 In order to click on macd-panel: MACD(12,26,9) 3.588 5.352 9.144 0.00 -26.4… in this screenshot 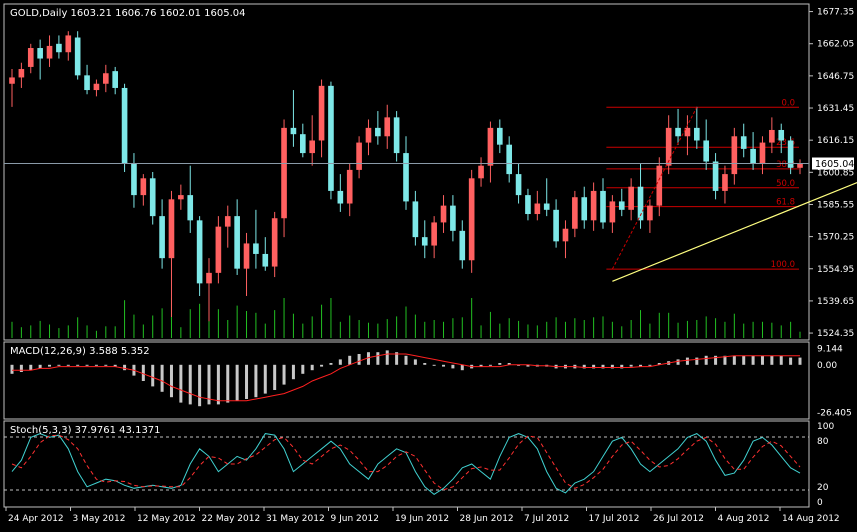, I will do `click(427, 380)`.